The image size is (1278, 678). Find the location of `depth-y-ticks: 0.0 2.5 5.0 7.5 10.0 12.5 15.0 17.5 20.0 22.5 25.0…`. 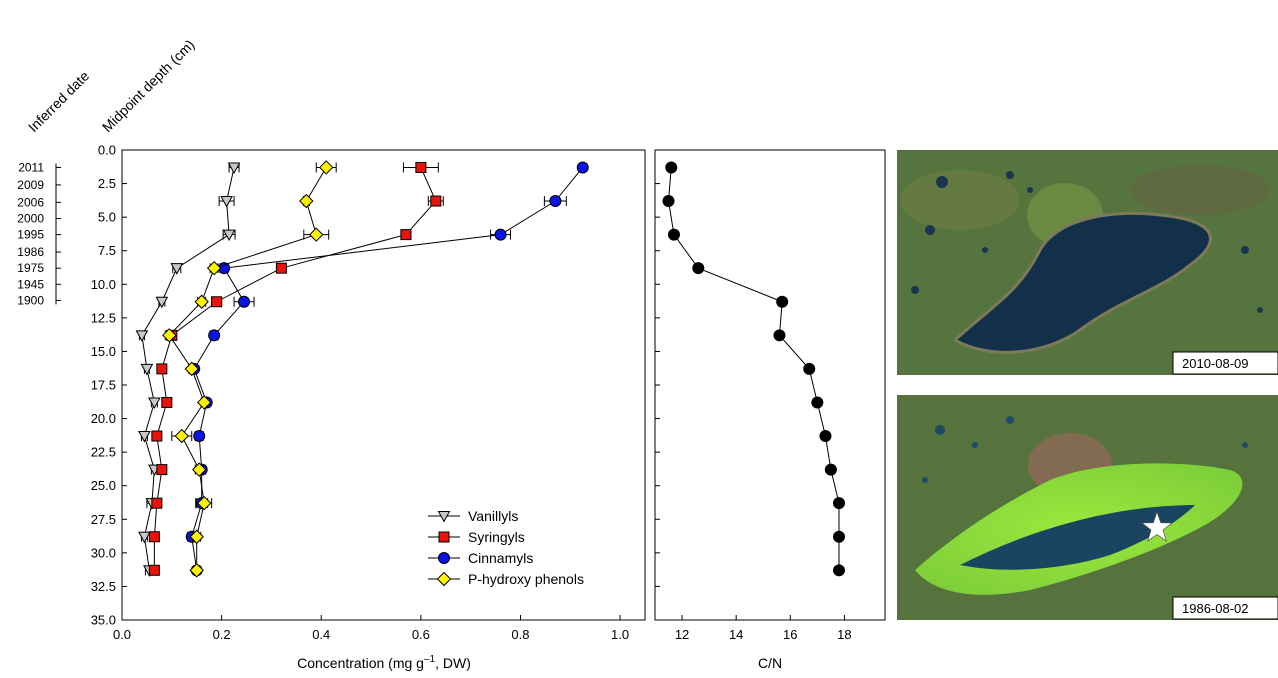

depth-y-ticks: 0.0 2.5 5.0 7.5 10.0 12.5 15.0 17.5 20.0 22.5 25.0… is located at coordinates (109, 385).